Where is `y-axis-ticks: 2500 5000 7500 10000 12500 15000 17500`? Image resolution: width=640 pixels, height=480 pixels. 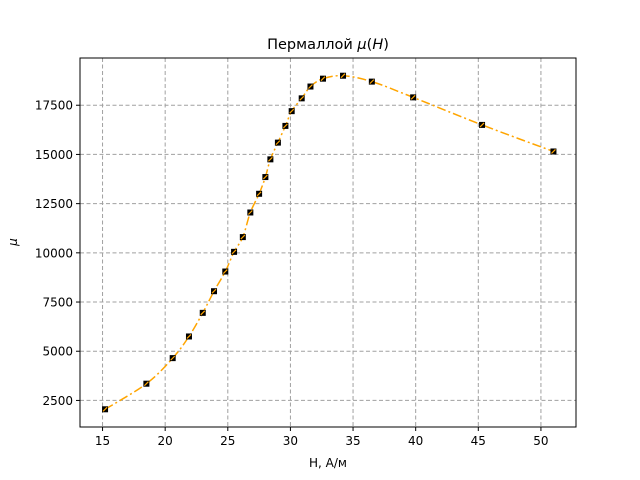 y-axis-ticks: 2500 5000 7500 10000 12500 15000 17500 is located at coordinates (57, 253).